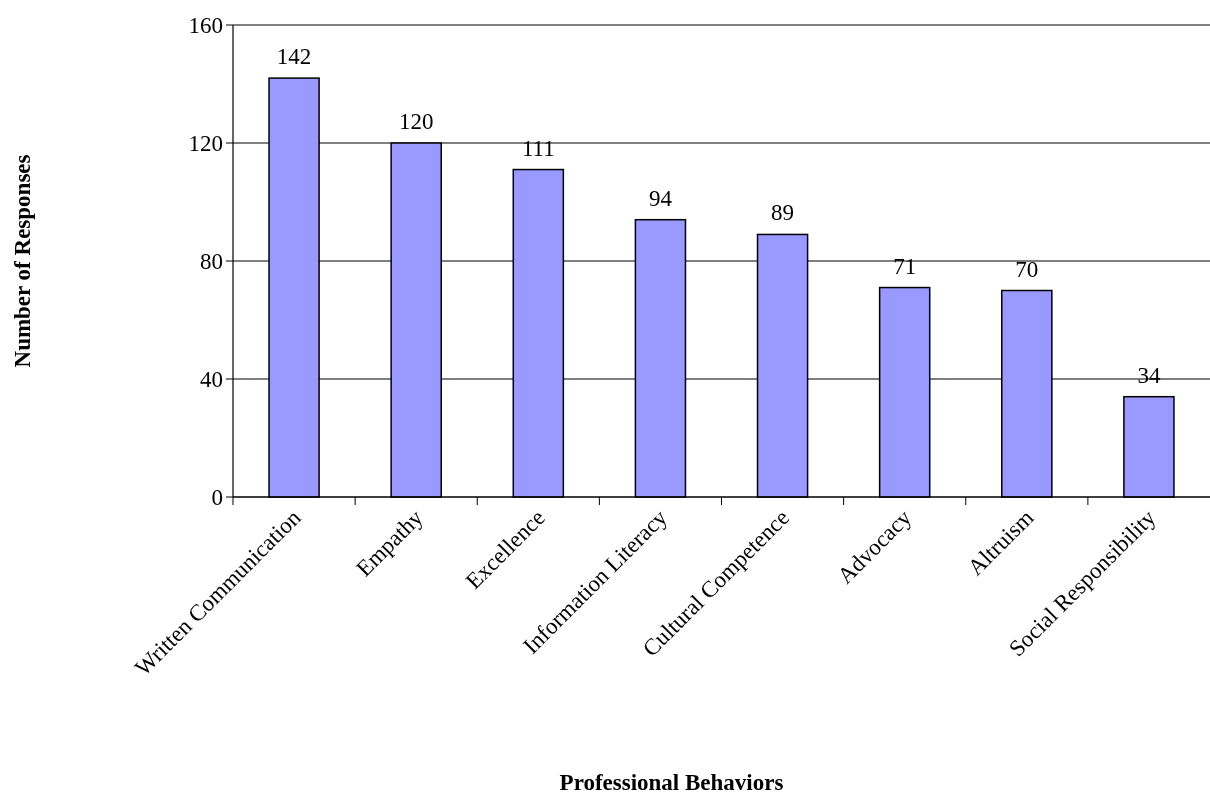 This screenshot has width=1210, height=801. Describe the element at coordinates (294, 57) in the screenshot. I see `data-label: 142` at that location.